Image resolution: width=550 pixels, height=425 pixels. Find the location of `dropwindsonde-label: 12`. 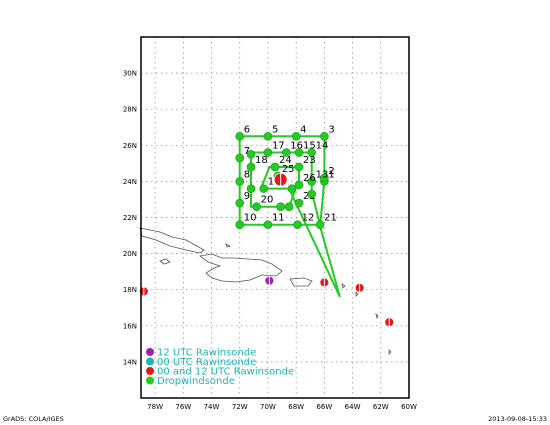

dropwindsonde-label: 12 is located at coordinates (308, 218).